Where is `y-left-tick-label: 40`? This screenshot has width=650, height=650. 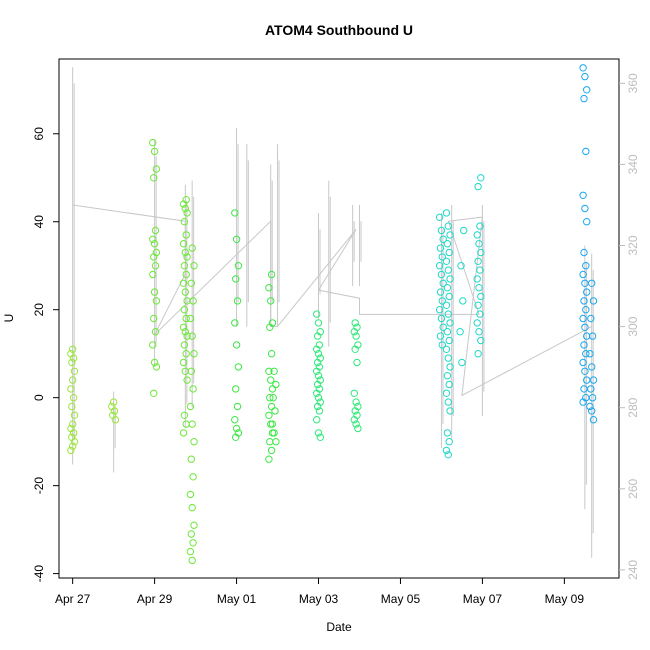 y-left-tick-label: 40 is located at coordinates (39, 222).